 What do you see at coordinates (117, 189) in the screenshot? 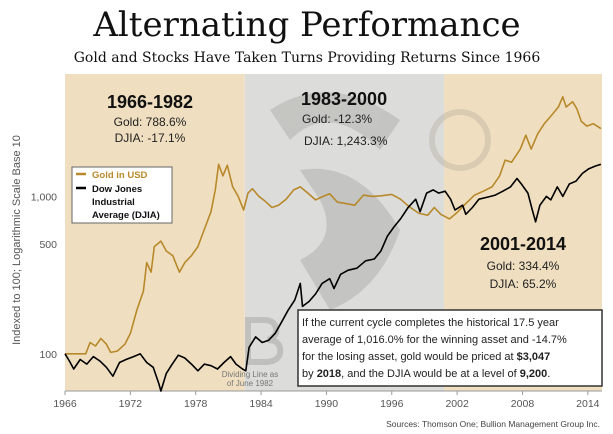
I see `legend-label-djia-1: Dow Jones` at bounding box center [117, 189].